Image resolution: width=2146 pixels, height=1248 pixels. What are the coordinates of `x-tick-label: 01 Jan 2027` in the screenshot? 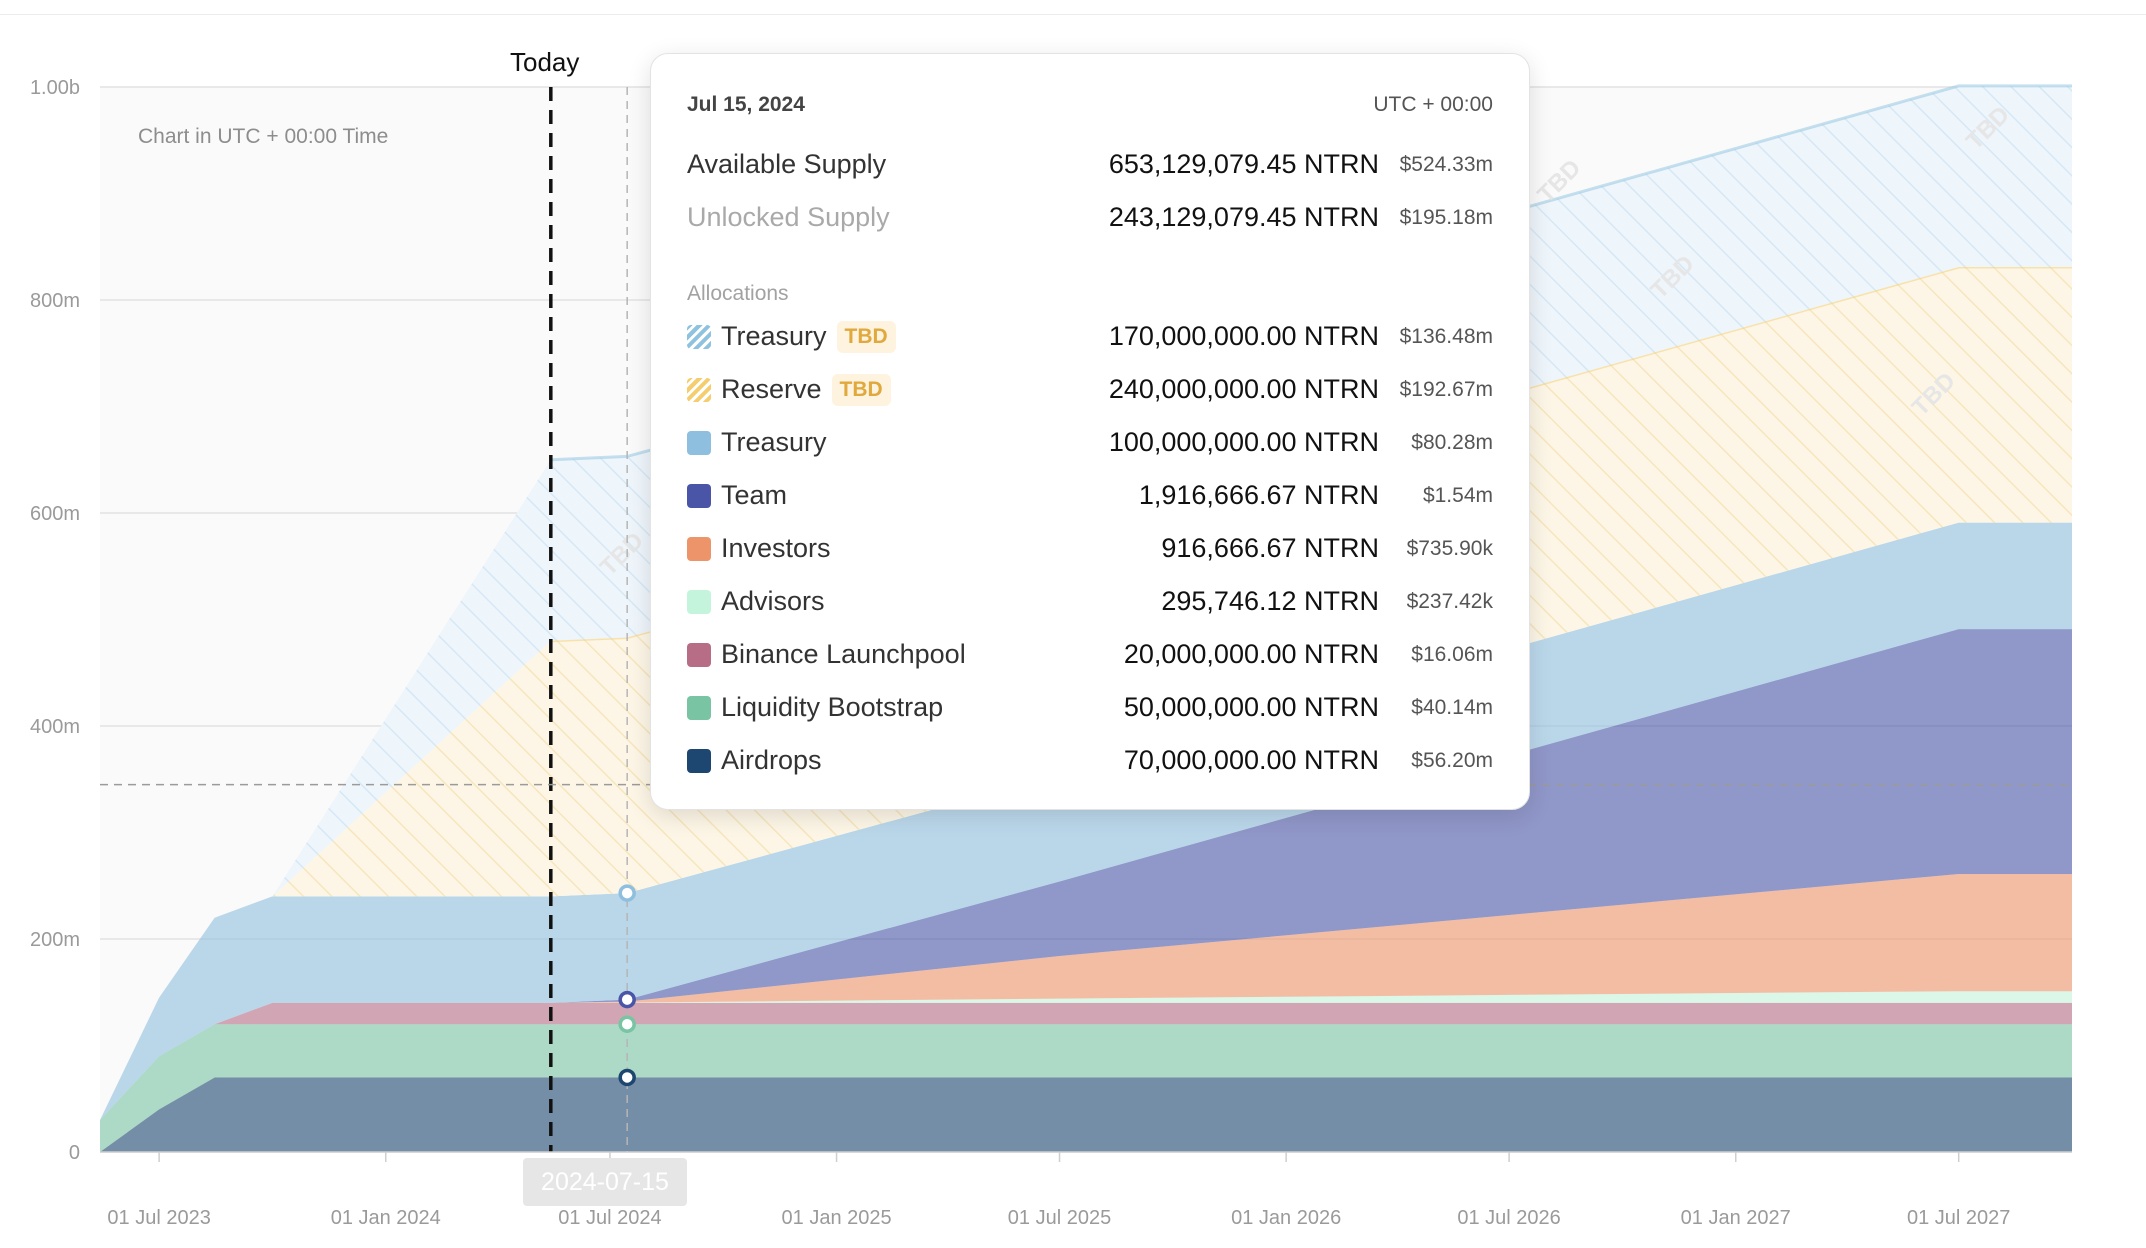 It's located at (1736, 1218).